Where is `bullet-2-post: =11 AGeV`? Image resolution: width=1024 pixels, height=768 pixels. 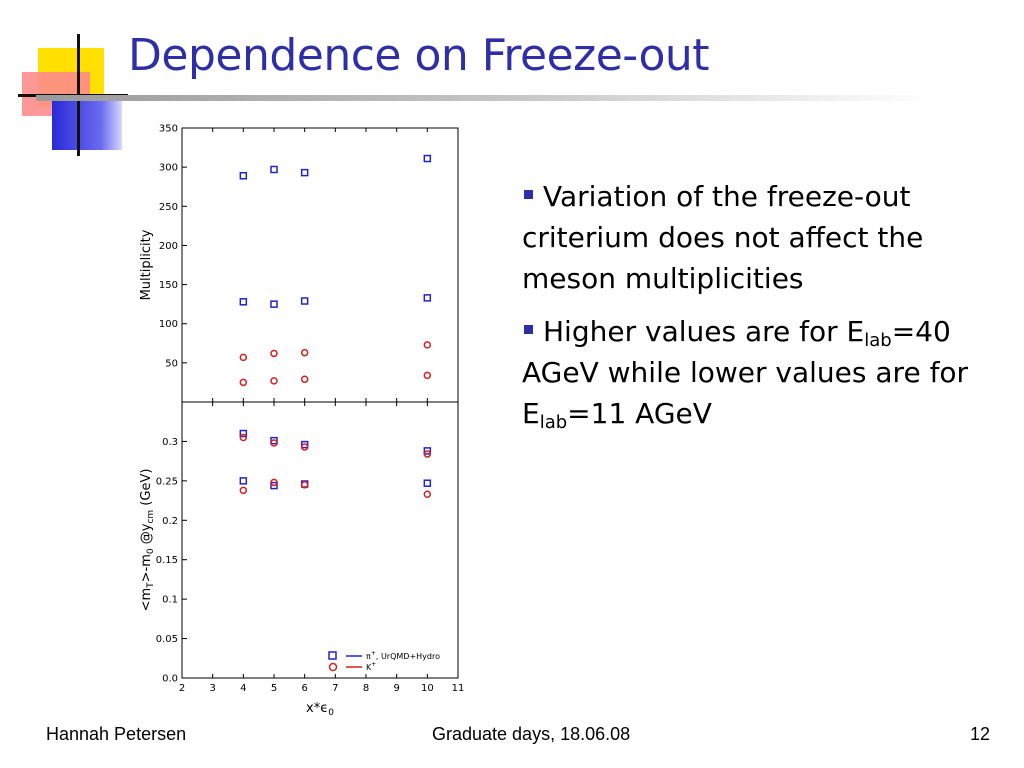
bullet-2-post: =11 AGeV is located at coordinates (639, 413).